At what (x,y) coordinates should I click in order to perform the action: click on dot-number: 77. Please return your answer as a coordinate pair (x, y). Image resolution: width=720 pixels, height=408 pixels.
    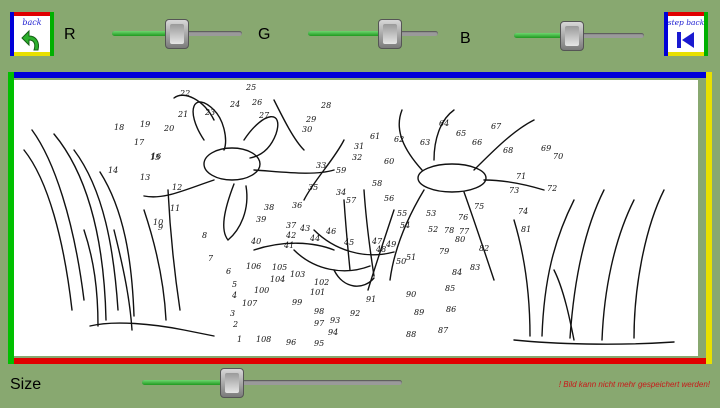
    Looking at the image, I should click on (464, 231).